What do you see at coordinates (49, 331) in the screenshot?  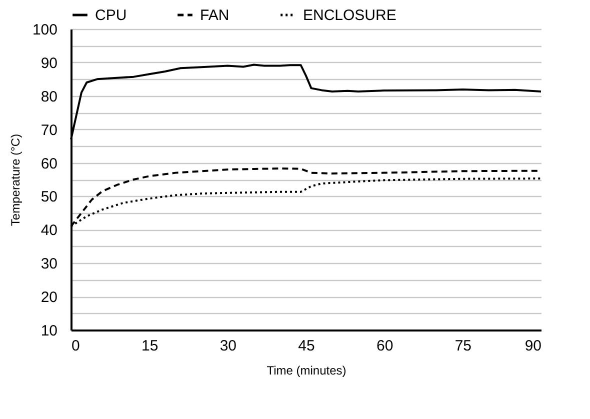 I see `y-tick-label: 10` at bounding box center [49, 331].